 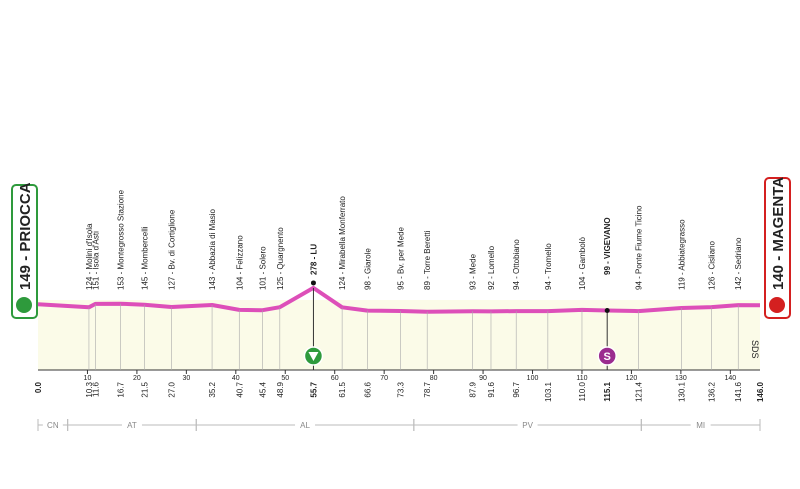 I want to click on waypoint-km: 78.7, so click(x=427, y=389).